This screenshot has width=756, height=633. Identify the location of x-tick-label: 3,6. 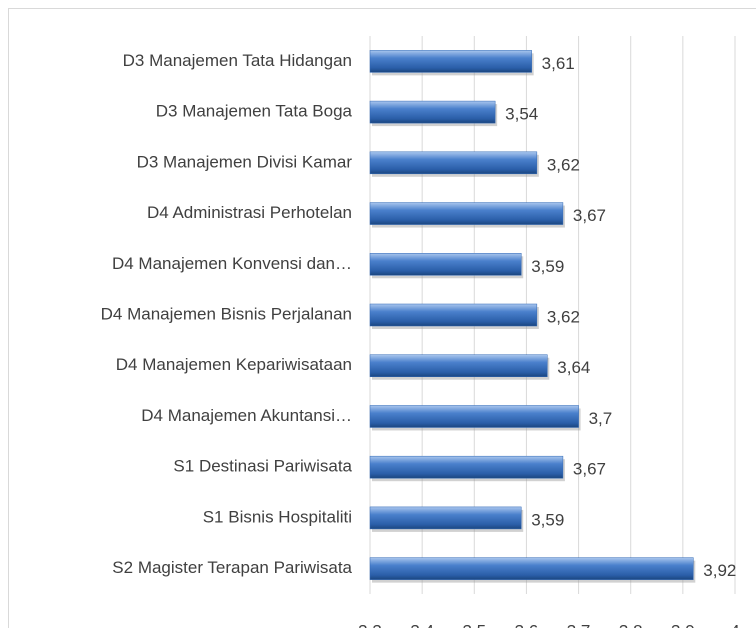
(527, 624).